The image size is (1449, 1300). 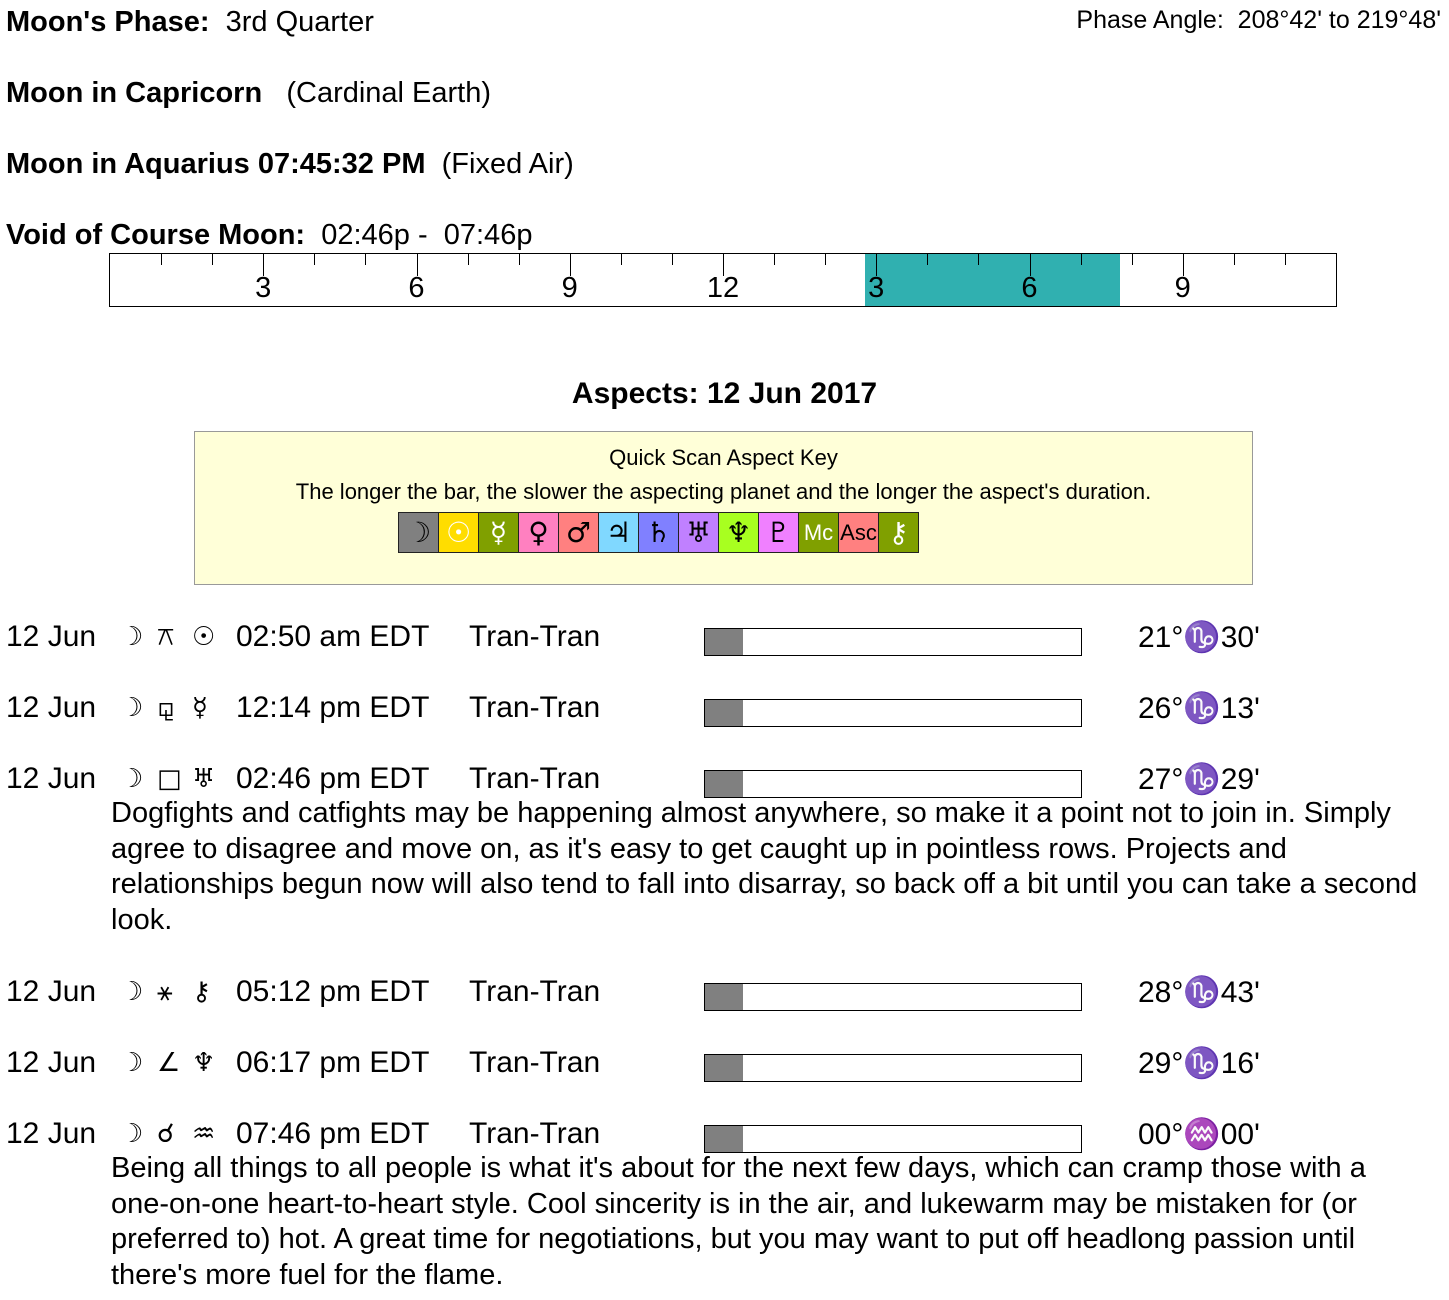 I want to click on aspect-position: 21°♑30', so click(x=1199, y=637).